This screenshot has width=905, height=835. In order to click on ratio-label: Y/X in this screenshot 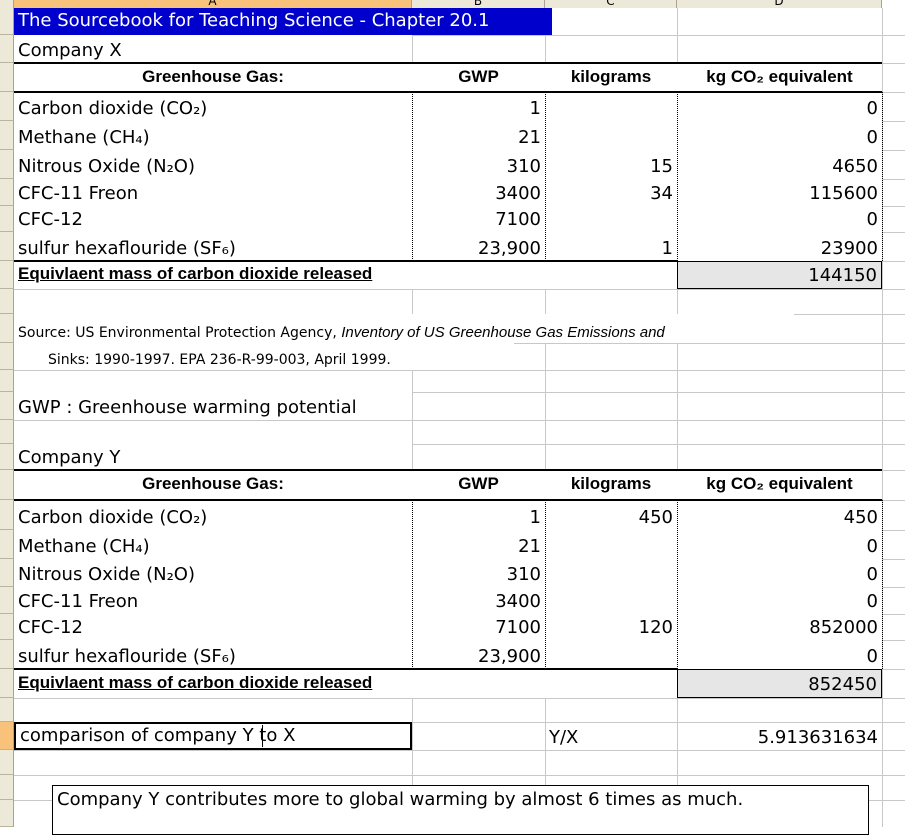, I will do `click(564, 737)`.